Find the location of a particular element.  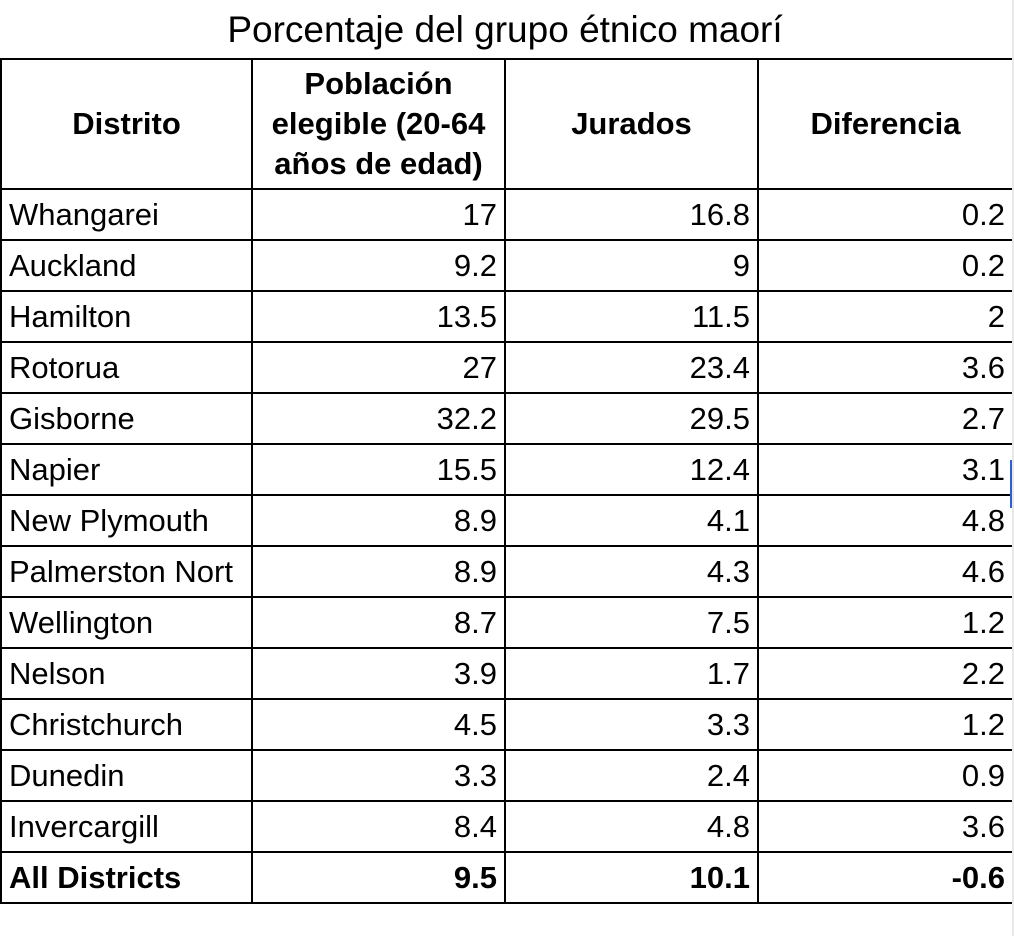

table-row: Rotorua 27 23.4 3.6 is located at coordinates (507, 367).